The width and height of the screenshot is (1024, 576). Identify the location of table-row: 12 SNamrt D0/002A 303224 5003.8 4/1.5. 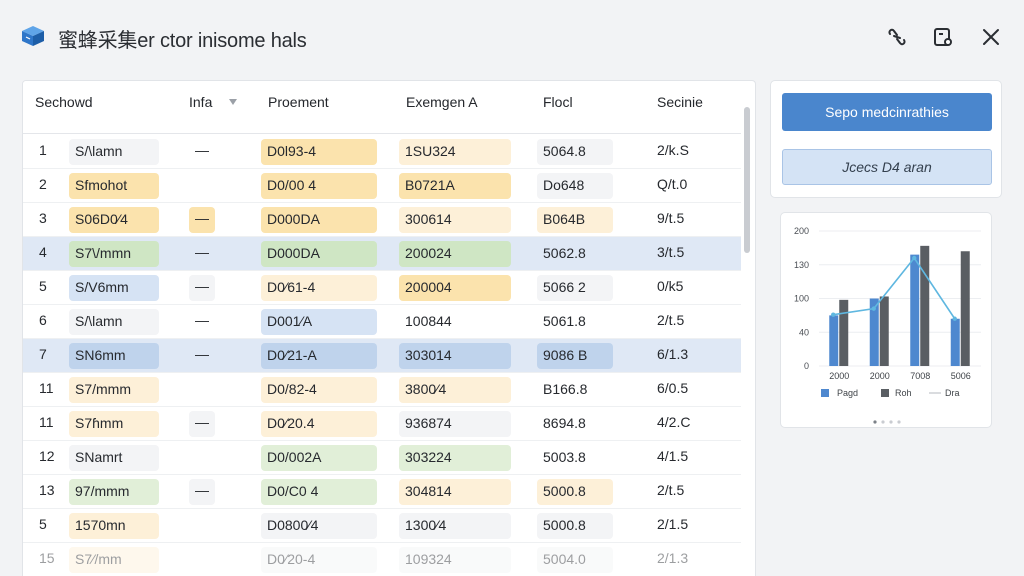
(382, 458).